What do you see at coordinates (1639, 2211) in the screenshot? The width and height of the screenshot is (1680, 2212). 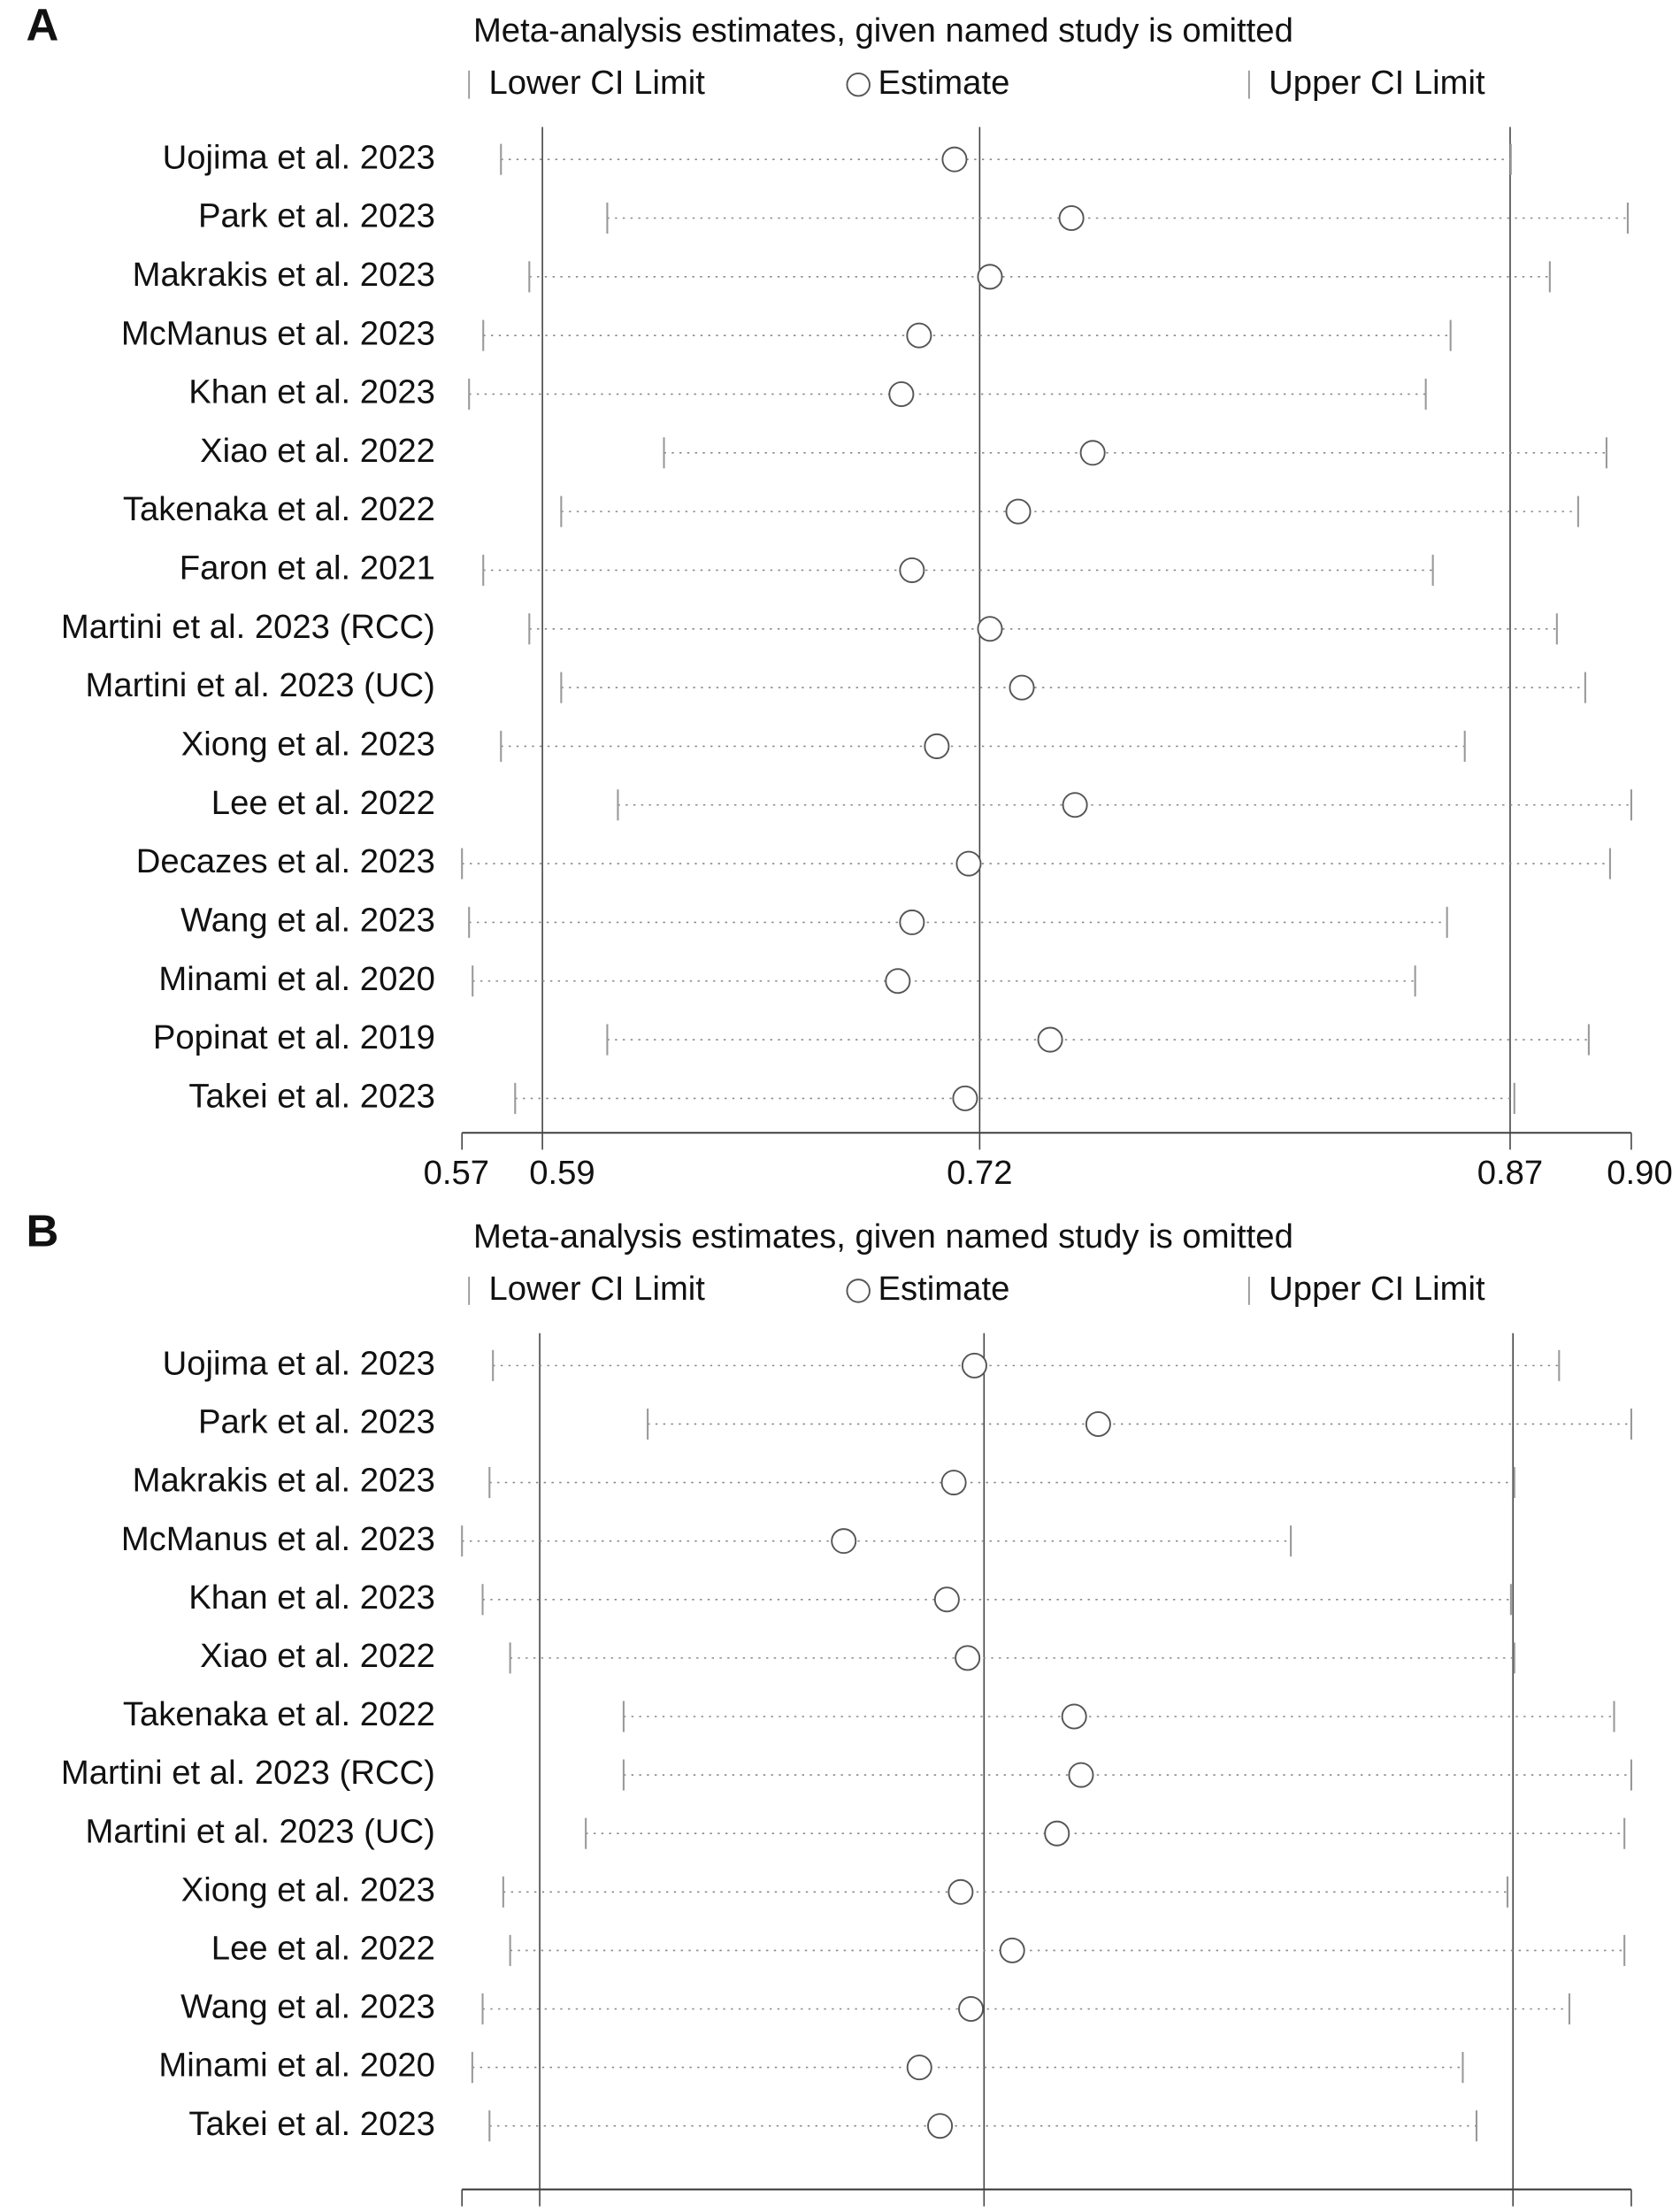 I see `x-tick-label: 0.99` at bounding box center [1639, 2211].